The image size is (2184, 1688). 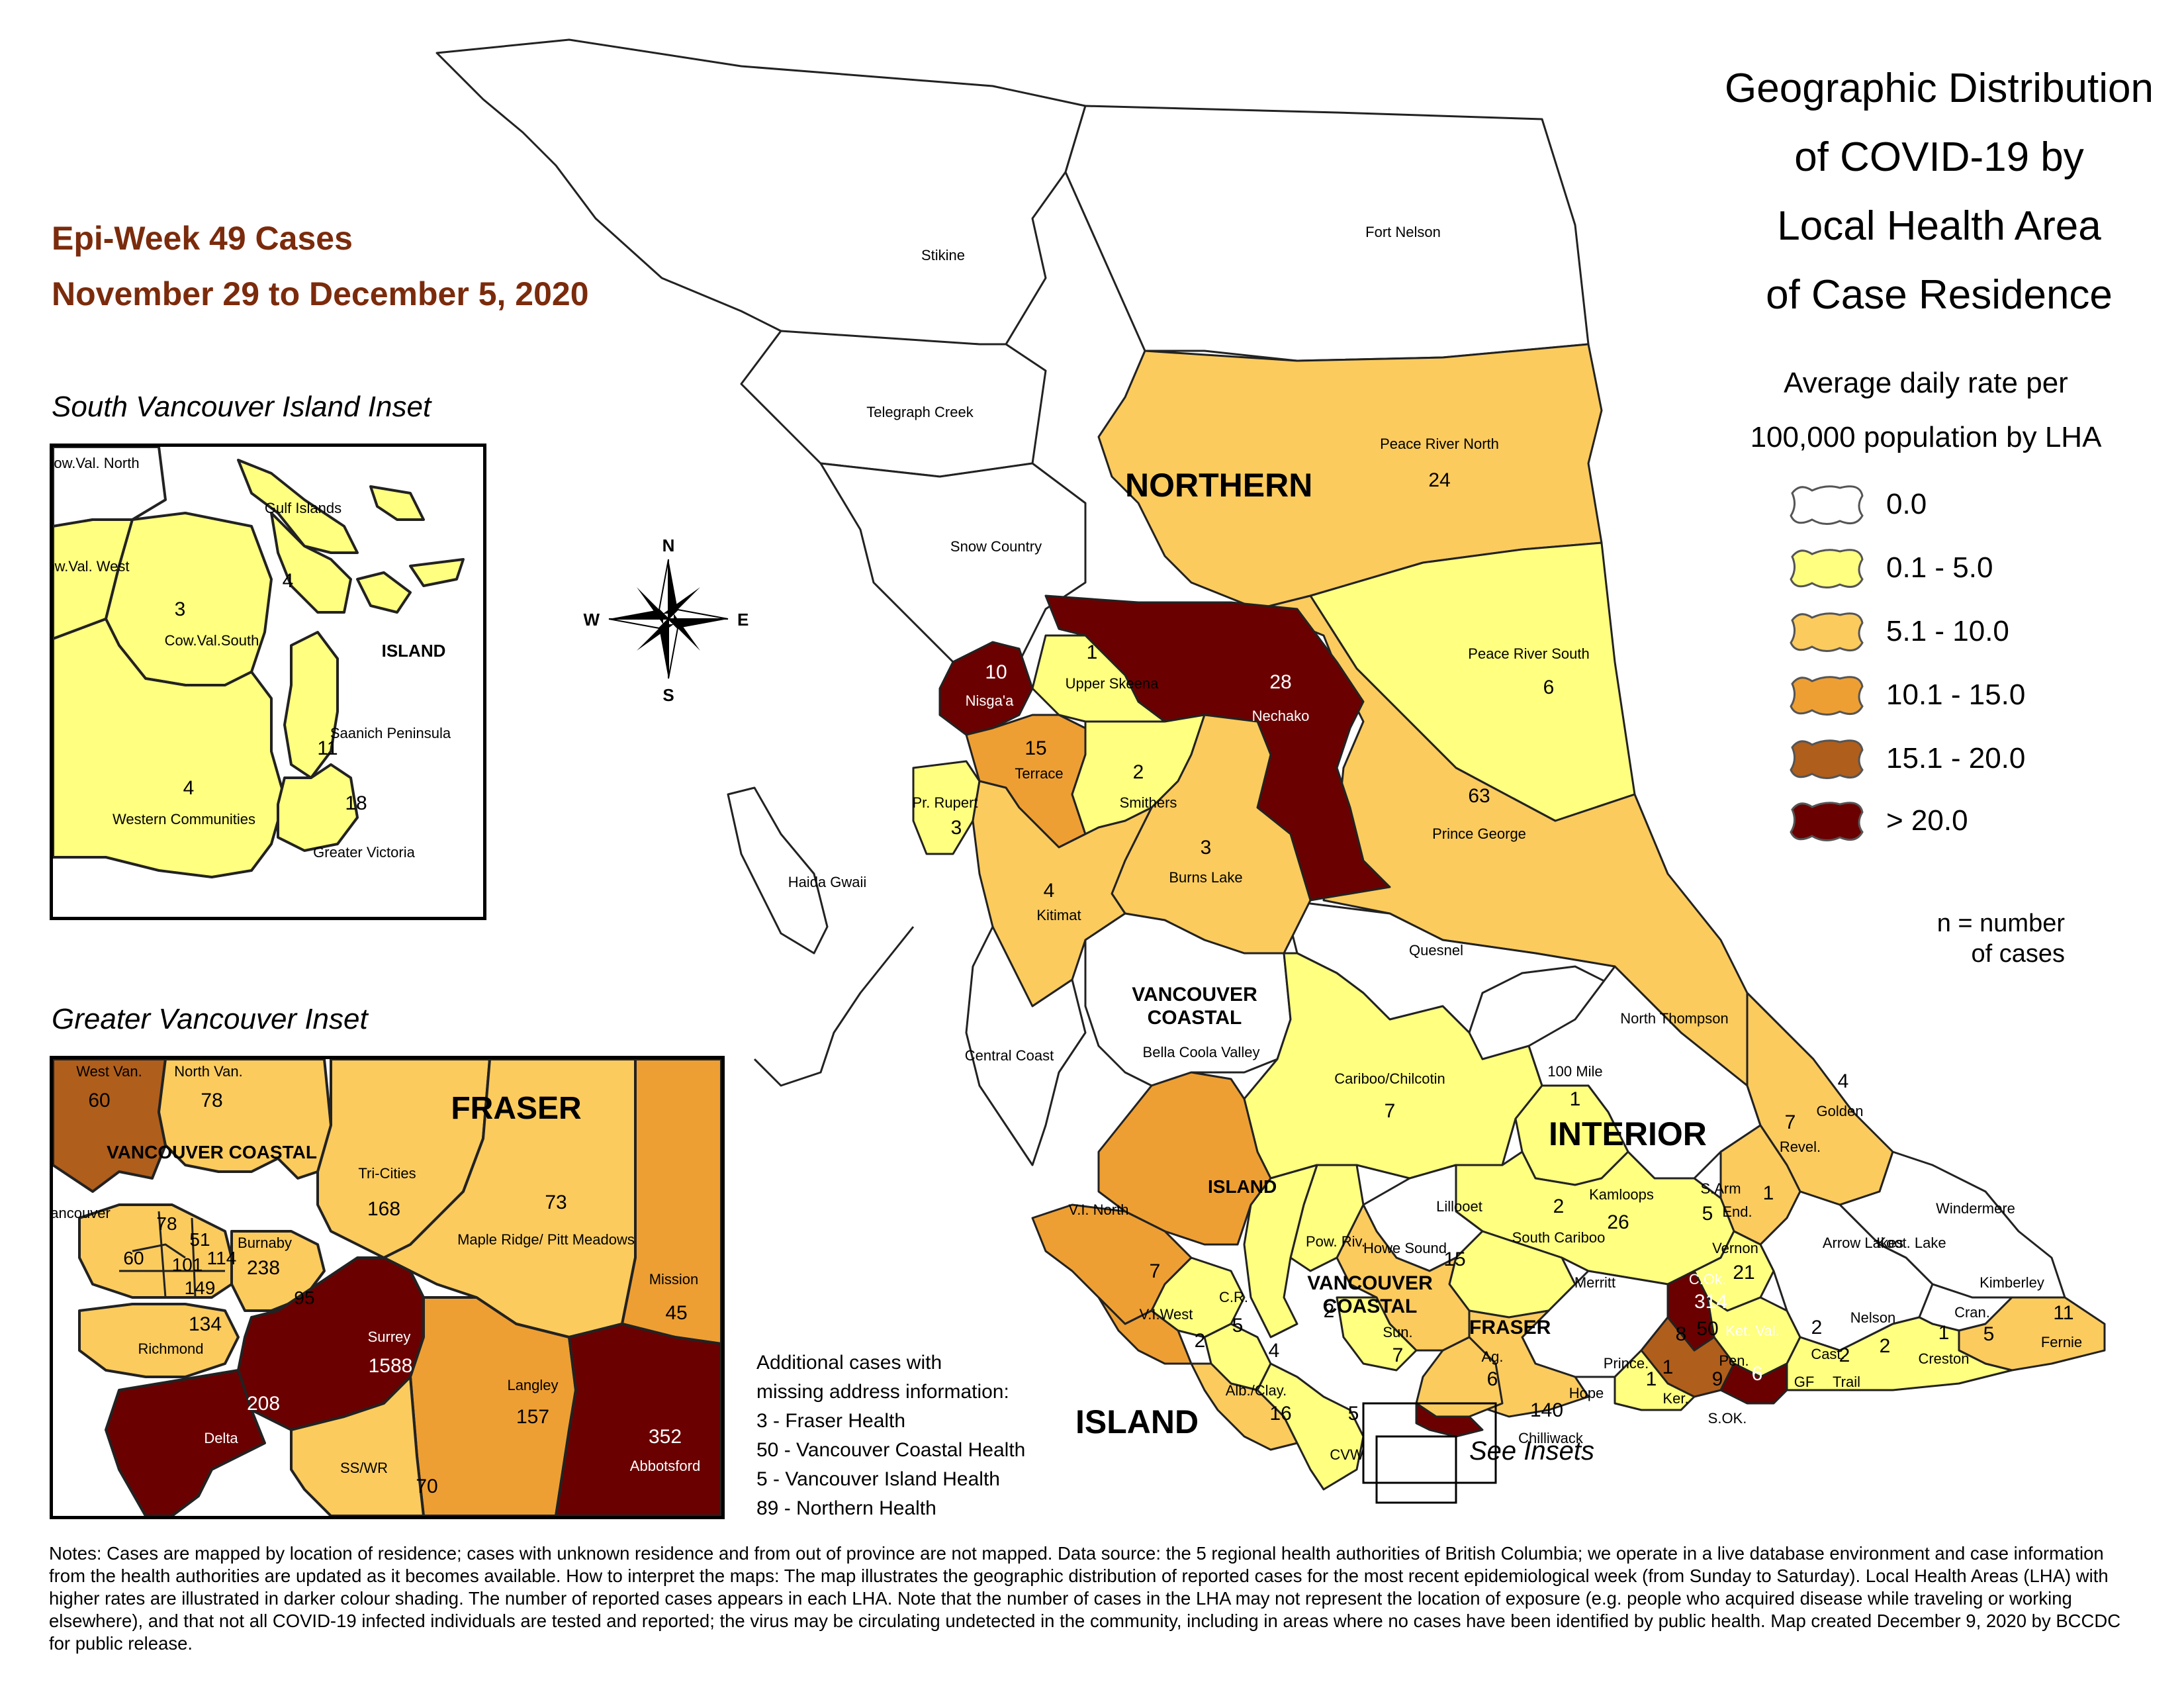 What do you see at coordinates (2018, 954) in the screenshot?
I see `n-note-line2: of cases` at bounding box center [2018, 954].